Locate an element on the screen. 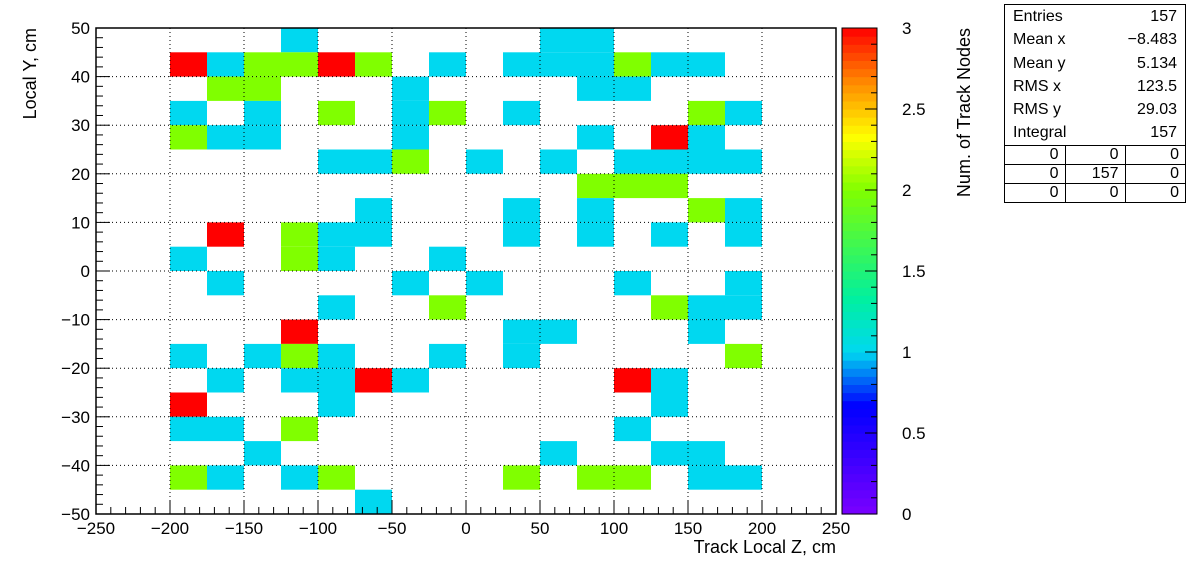 The image size is (1196, 572). stats-label: RMS y is located at coordinates (1037, 110).